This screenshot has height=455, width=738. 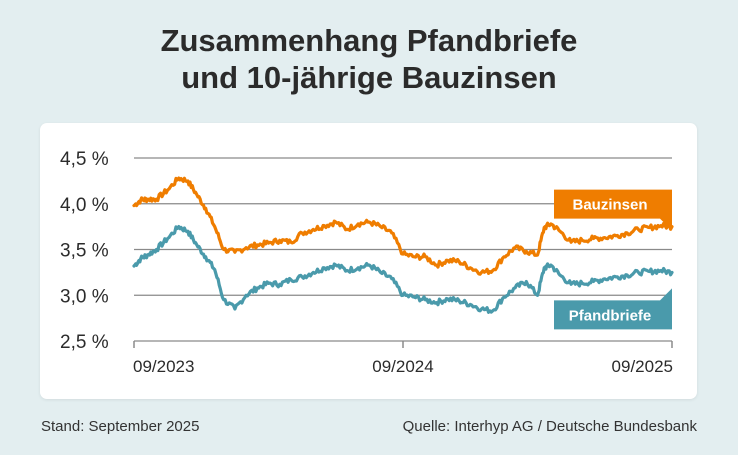 What do you see at coordinates (84, 205) in the screenshot?
I see `y-tick-label: 4,0 %` at bounding box center [84, 205].